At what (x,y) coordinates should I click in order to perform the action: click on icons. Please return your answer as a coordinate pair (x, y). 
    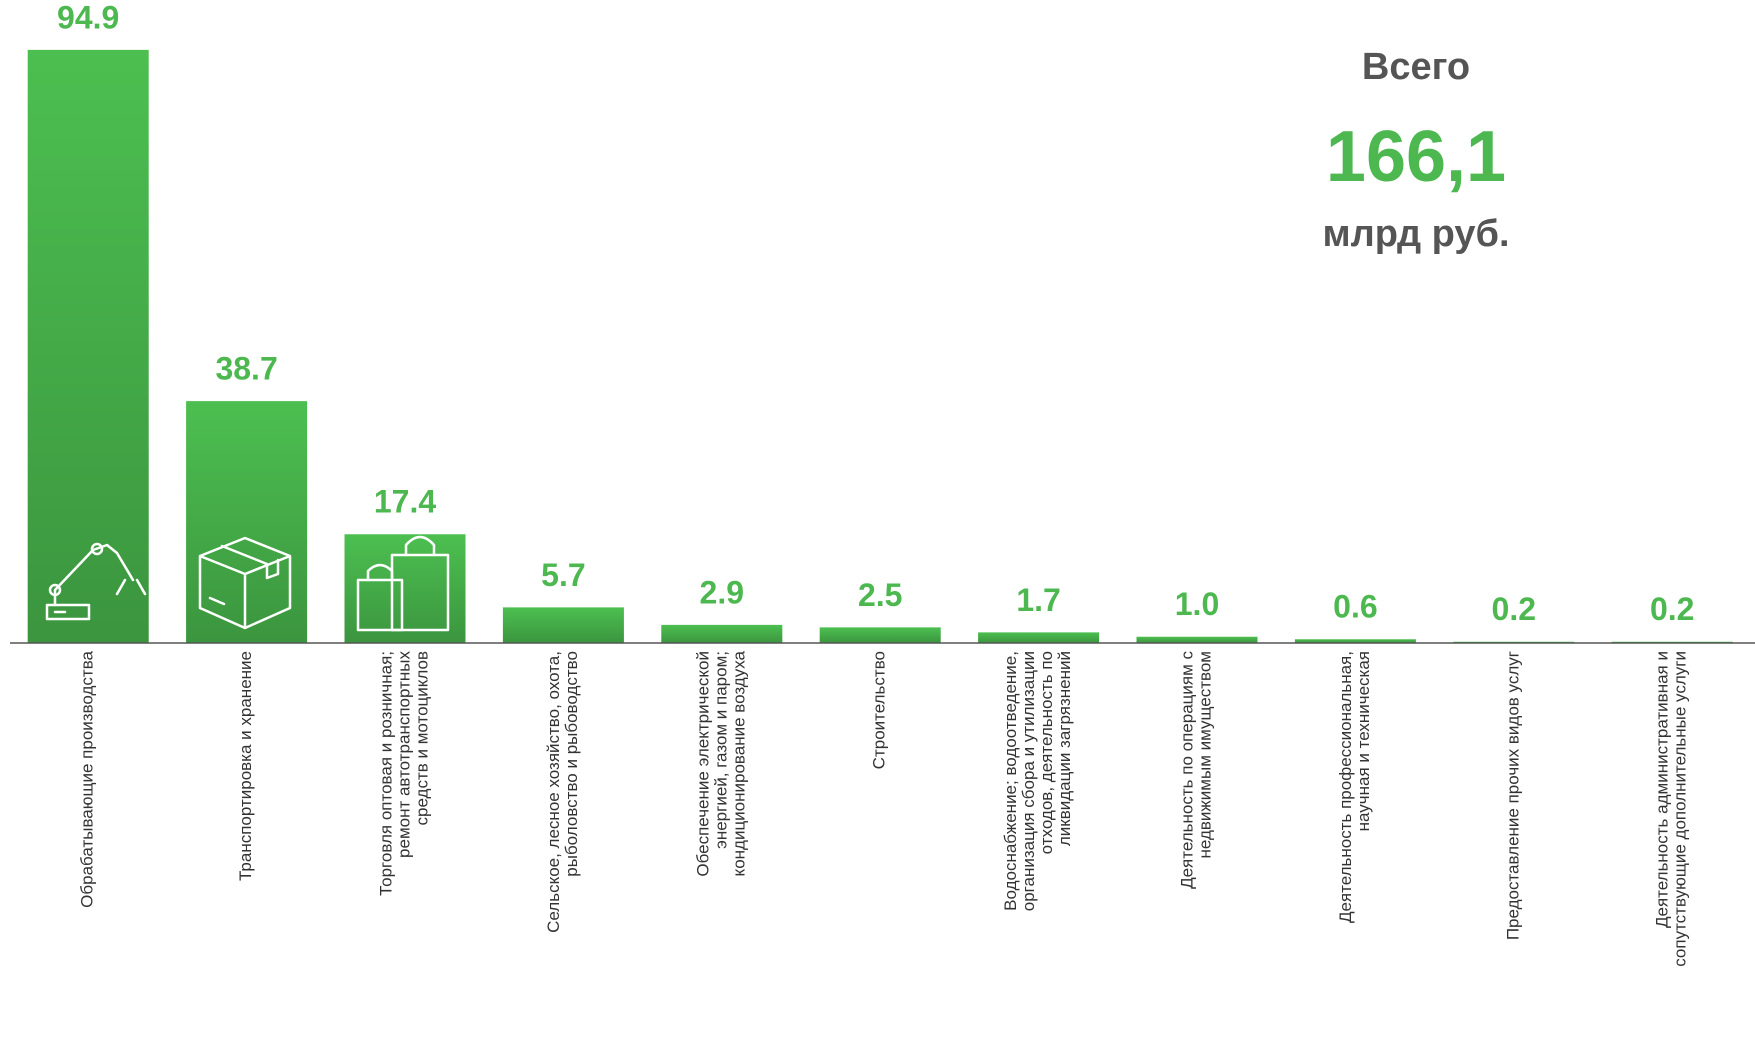
    Looking at the image, I should click on (247, 583).